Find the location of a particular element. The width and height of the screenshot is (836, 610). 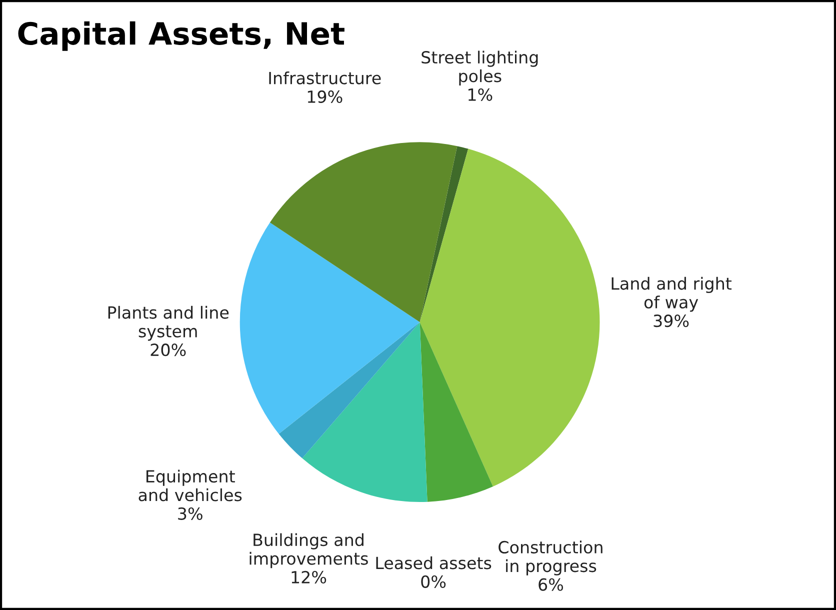

data-label: 19% is located at coordinates (325, 97).